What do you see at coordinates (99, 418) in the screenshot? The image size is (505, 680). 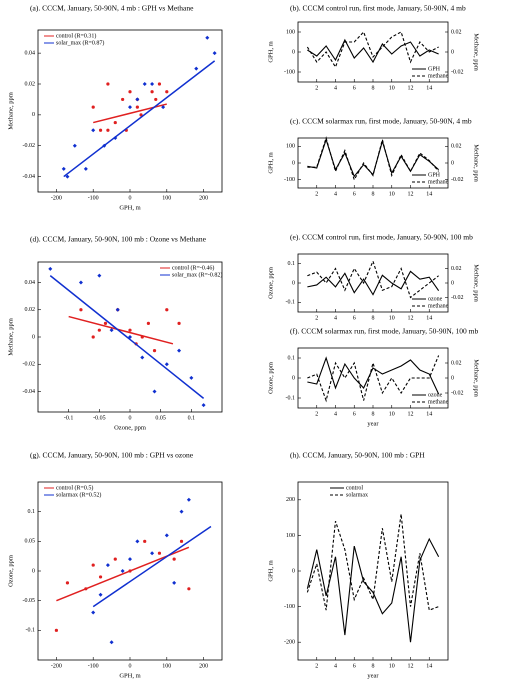 I see `x-tick-label: -0.05` at bounding box center [99, 418].